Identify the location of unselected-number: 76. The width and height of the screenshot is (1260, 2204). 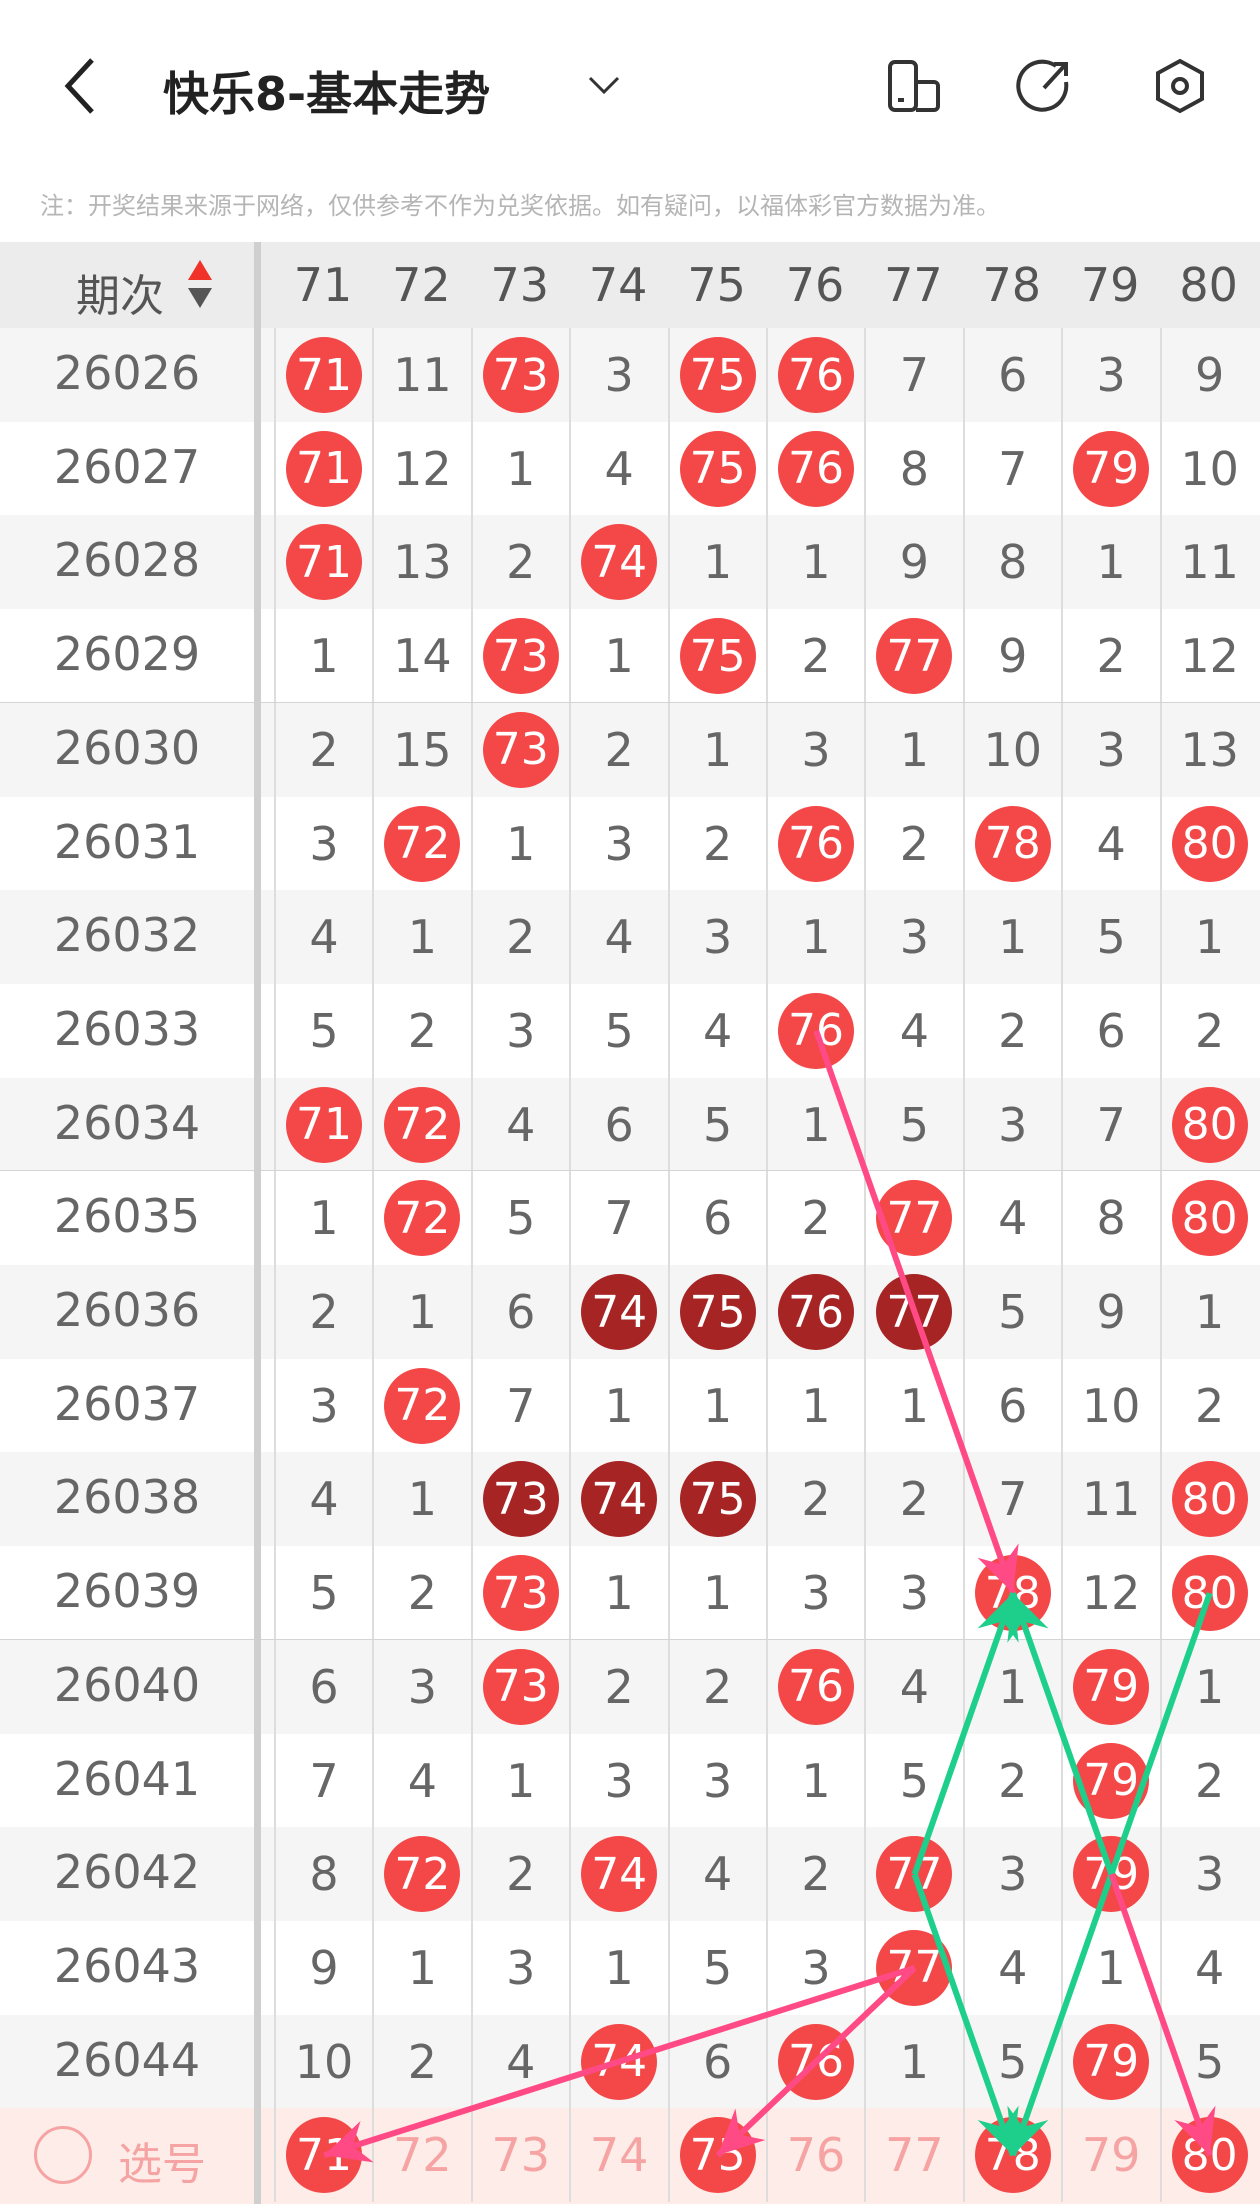
(816, 2155).